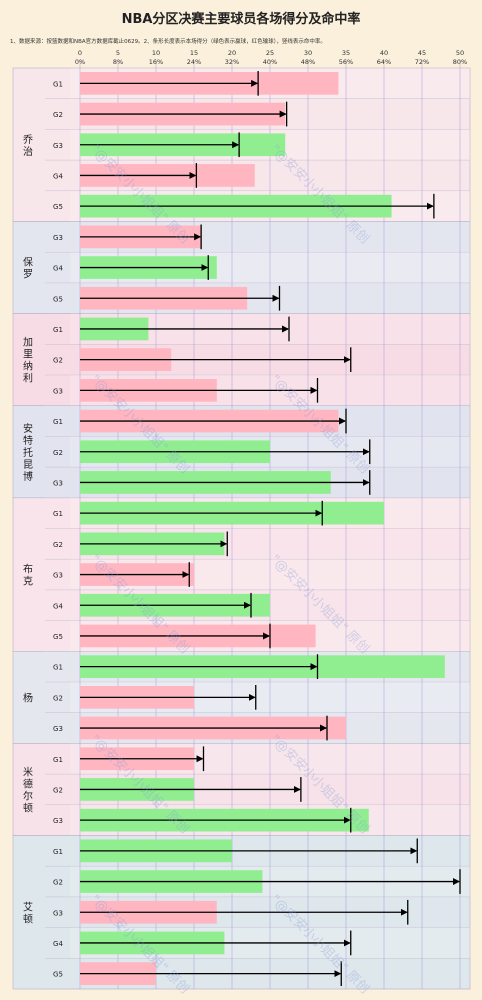  Describe the element at coordinates (384, 53) in the screenshot. I see `x-tick-points-label: 40` at that location.